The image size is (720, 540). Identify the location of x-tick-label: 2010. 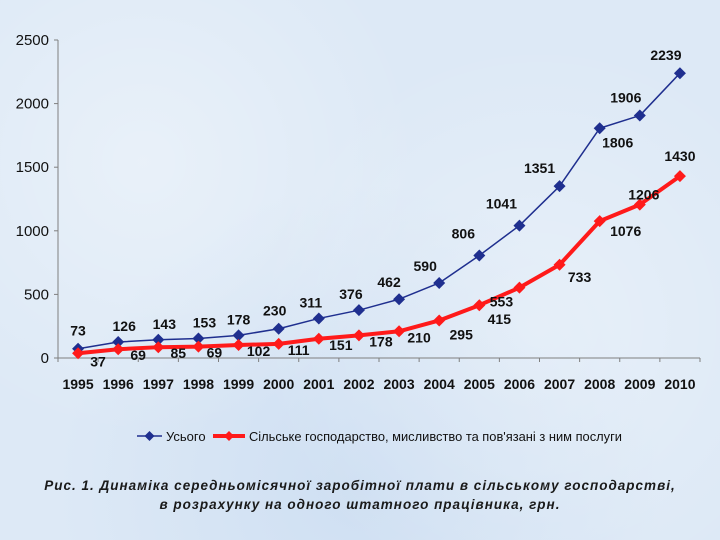
(679, 384).